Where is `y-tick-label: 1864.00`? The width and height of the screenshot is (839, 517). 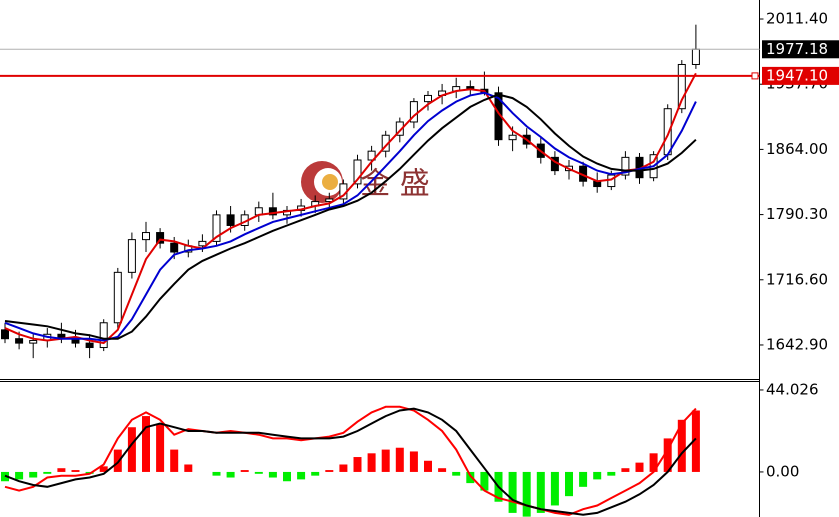
y-tick-label: 1864.00 is located at coordinates (797, 149).